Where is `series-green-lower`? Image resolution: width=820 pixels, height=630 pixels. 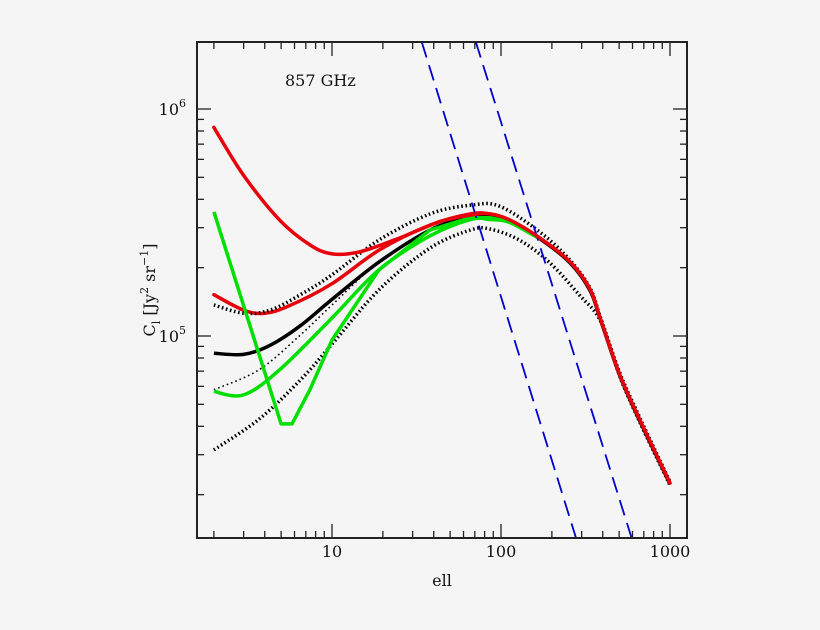
series-green-lower is located at coordinates (377, 307).